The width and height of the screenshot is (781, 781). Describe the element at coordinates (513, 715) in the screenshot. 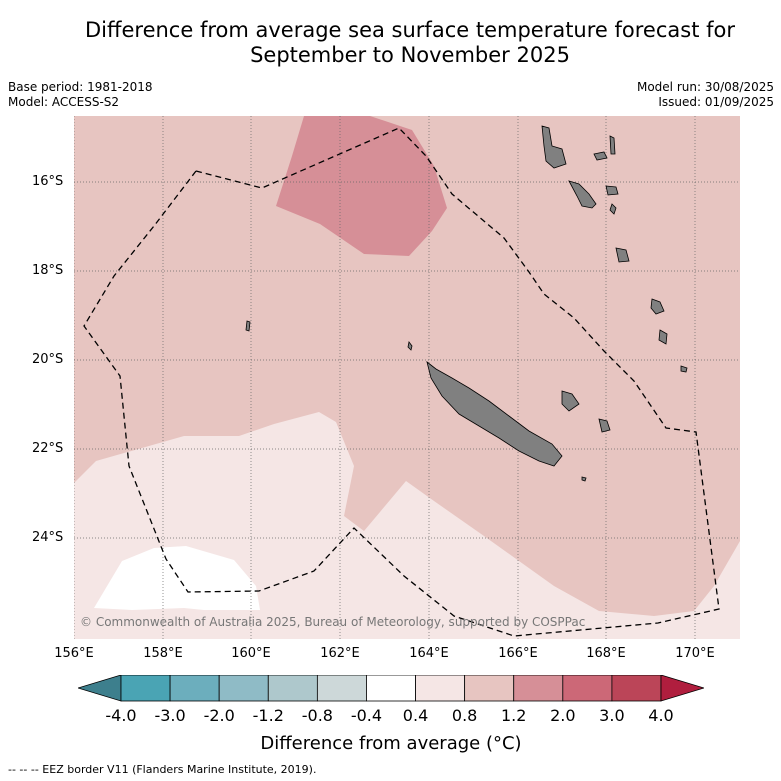

I see `colorbar-tick-label: 1.2` at that location.